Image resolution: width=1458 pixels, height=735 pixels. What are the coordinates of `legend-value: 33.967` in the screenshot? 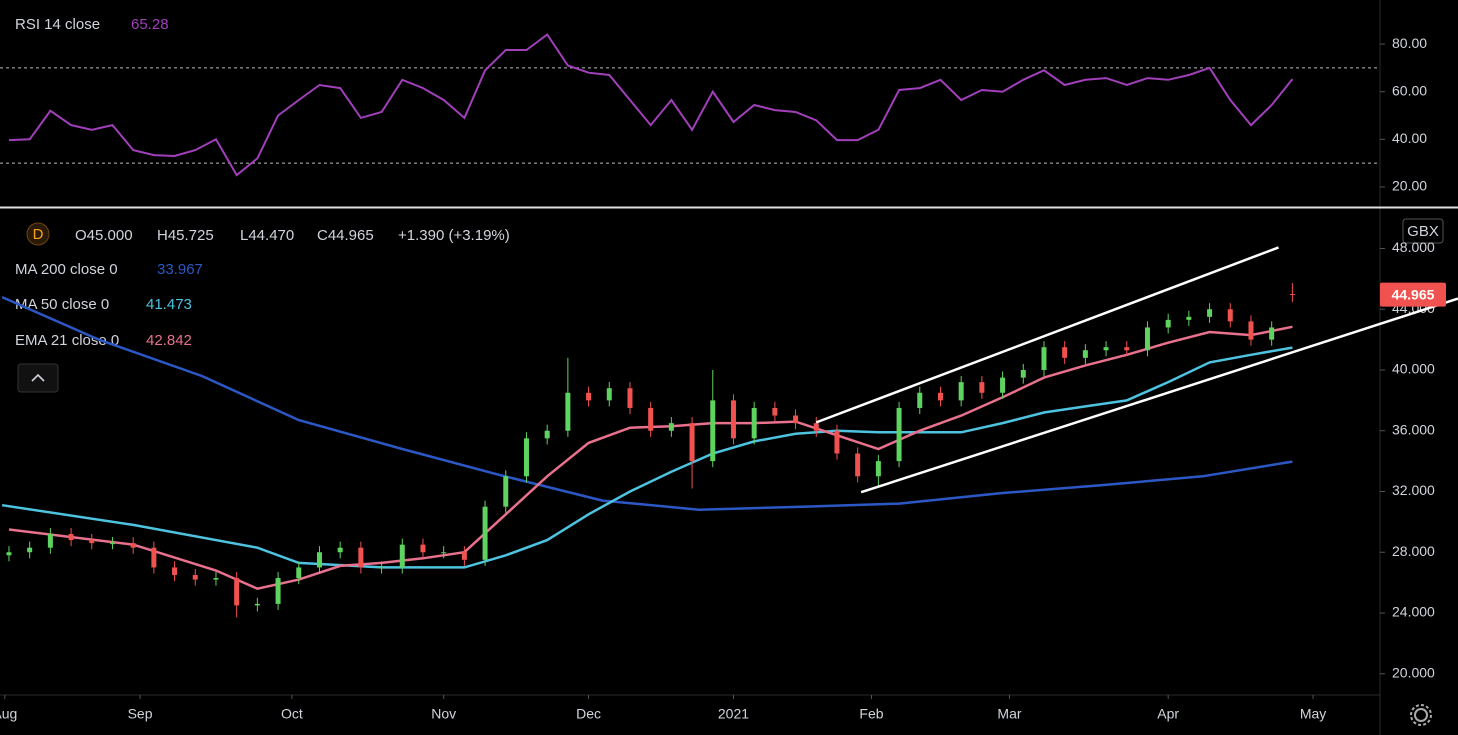 It's located at (180, 269).